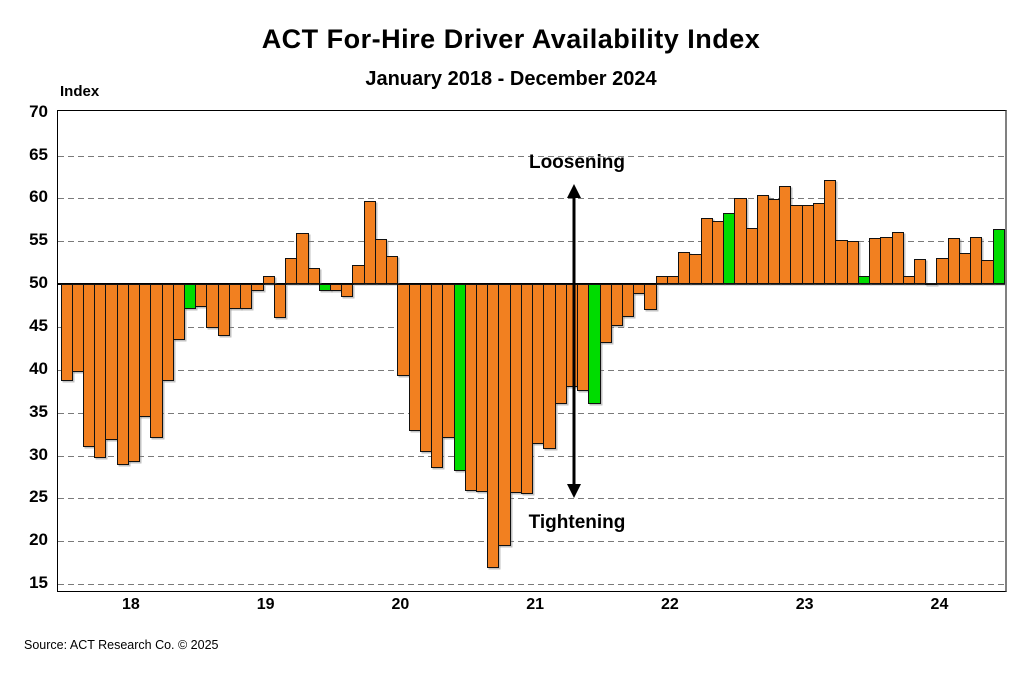 This screenshot has width=1022, height=685. What do you see at coordinates (38, 240) in the screenshot?
I see `y-tick-label-55: 55` at bounding box center [38, 240].